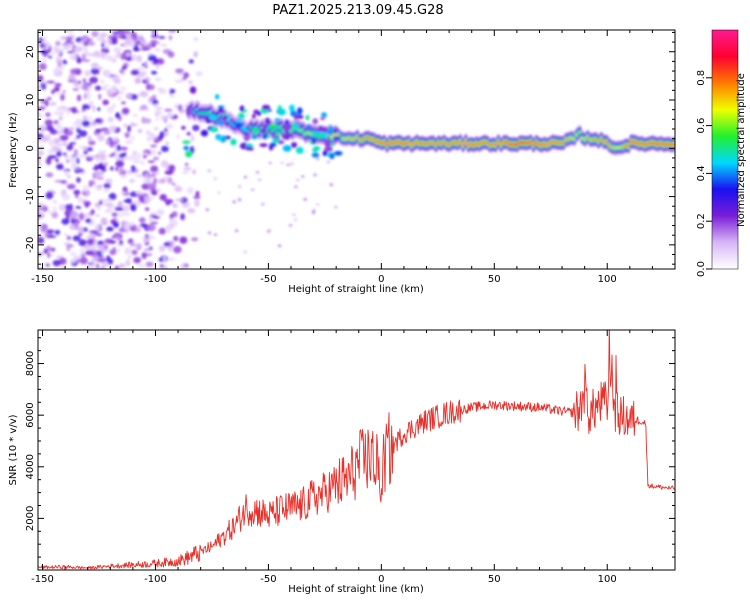 This screenshot has width=750, height=604. Describe the element at coordinates (356, 589) in the screenshot. I see `snr-x-axis-label: Height of straight line (km)` at that location.